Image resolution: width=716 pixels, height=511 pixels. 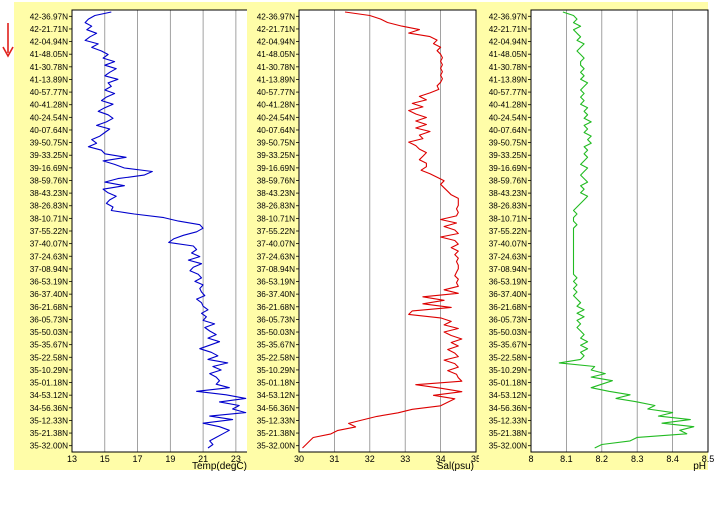 What do you see at coordinates (530, 459) in the screenshot?
I see `x-tick-label: 8` at bounding box center [530, 459].